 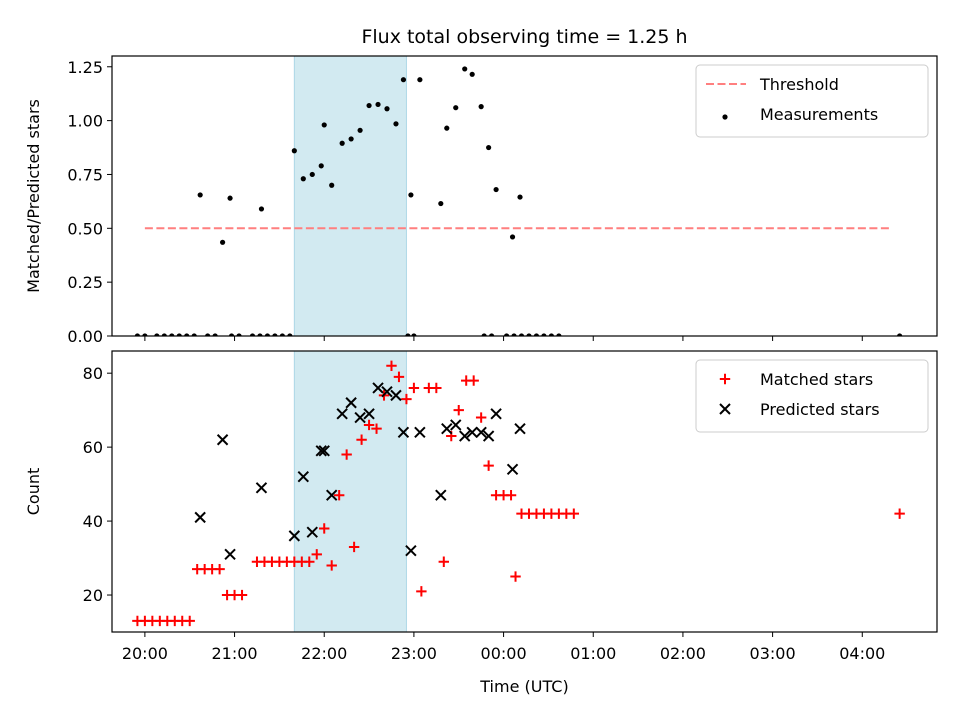 What do you see at coordinates (812, 101) in the screenshot?
I see `legend: Threshold Measurements` at bounding box center [812, 101].